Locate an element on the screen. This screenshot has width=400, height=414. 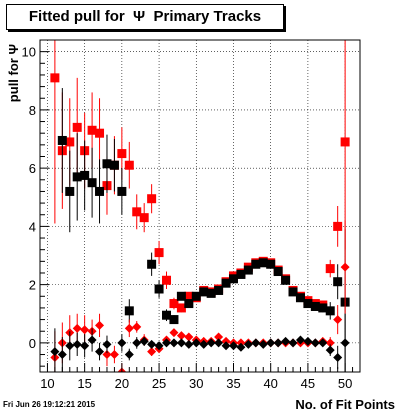
y-tick-label: 10 is located at coordinates (29, 52).